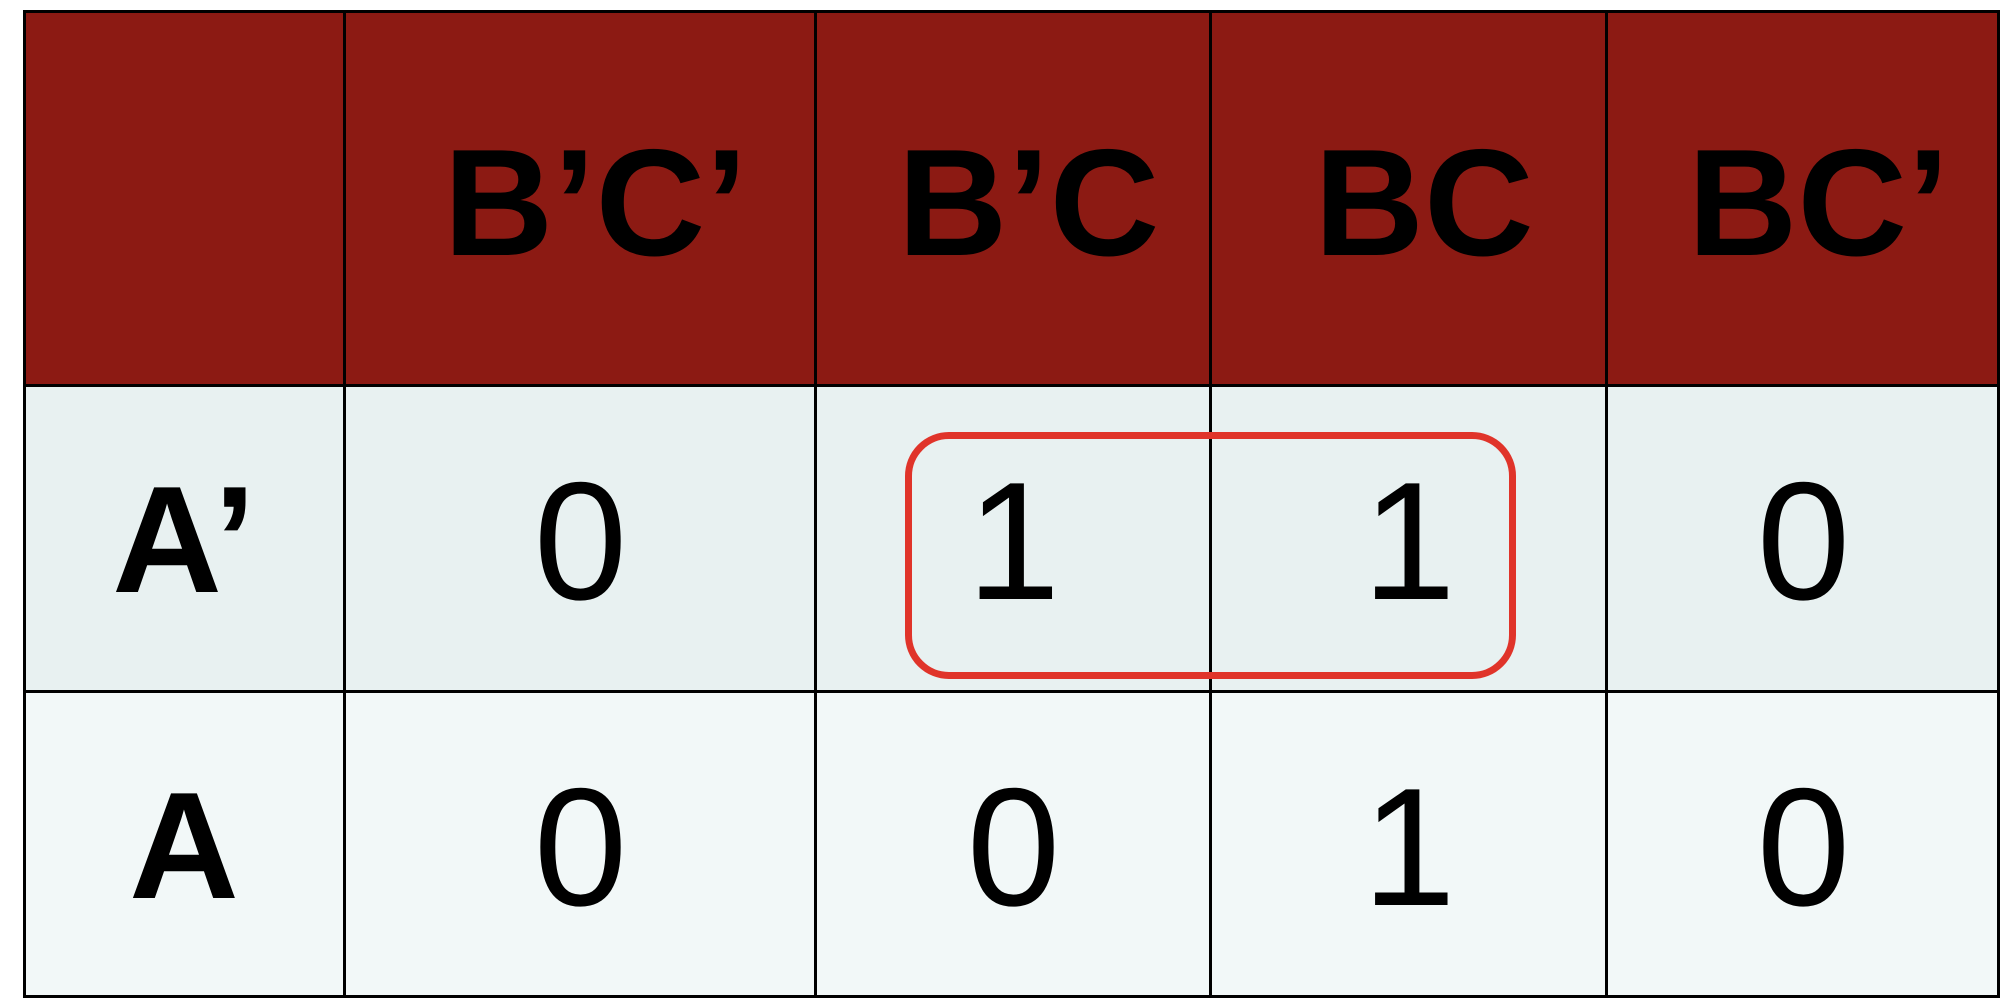 Image resolution: width=2016 pixels, height=1008 pixels. What do you see at coordinates (1998, 504) in the screenshot?
I see `grid-border-right` at bounding box center [1998, 504].